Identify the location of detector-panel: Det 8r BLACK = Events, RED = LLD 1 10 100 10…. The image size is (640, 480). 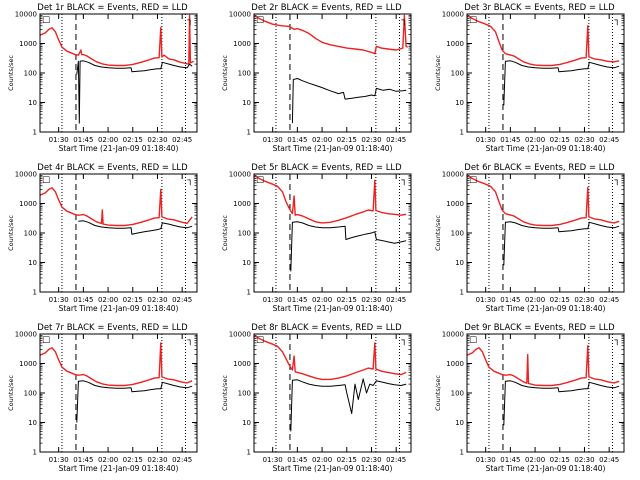
(316, 398).